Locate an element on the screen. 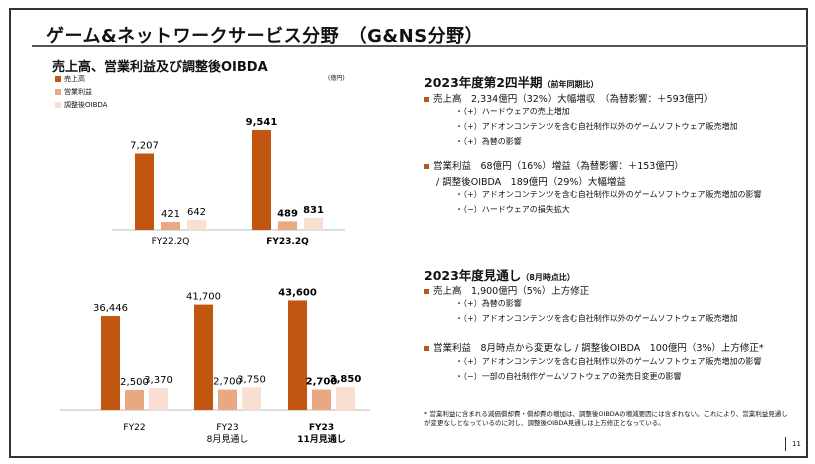 The image size is (815, 464). data-label: 41,700 is located at coordinates (203, 297).